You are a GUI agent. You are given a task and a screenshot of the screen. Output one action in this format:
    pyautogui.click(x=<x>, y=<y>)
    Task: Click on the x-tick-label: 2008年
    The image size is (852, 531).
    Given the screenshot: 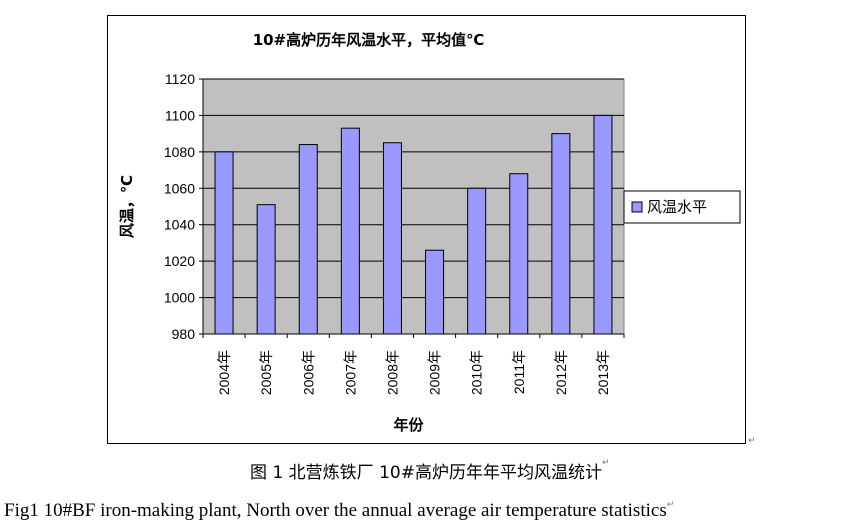 What is the action you would take?
    pyautogui.click(x=392, y=372)
    